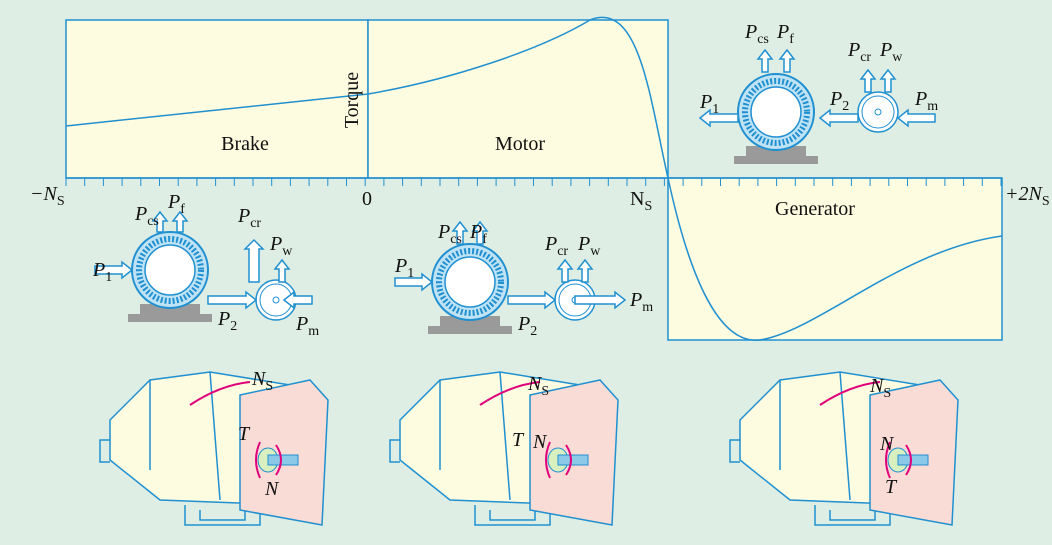  What do you see at coordinates (352, 100) in the screenshot?
I see `y-axis-label: Torque` at bounding box center [352, 100].